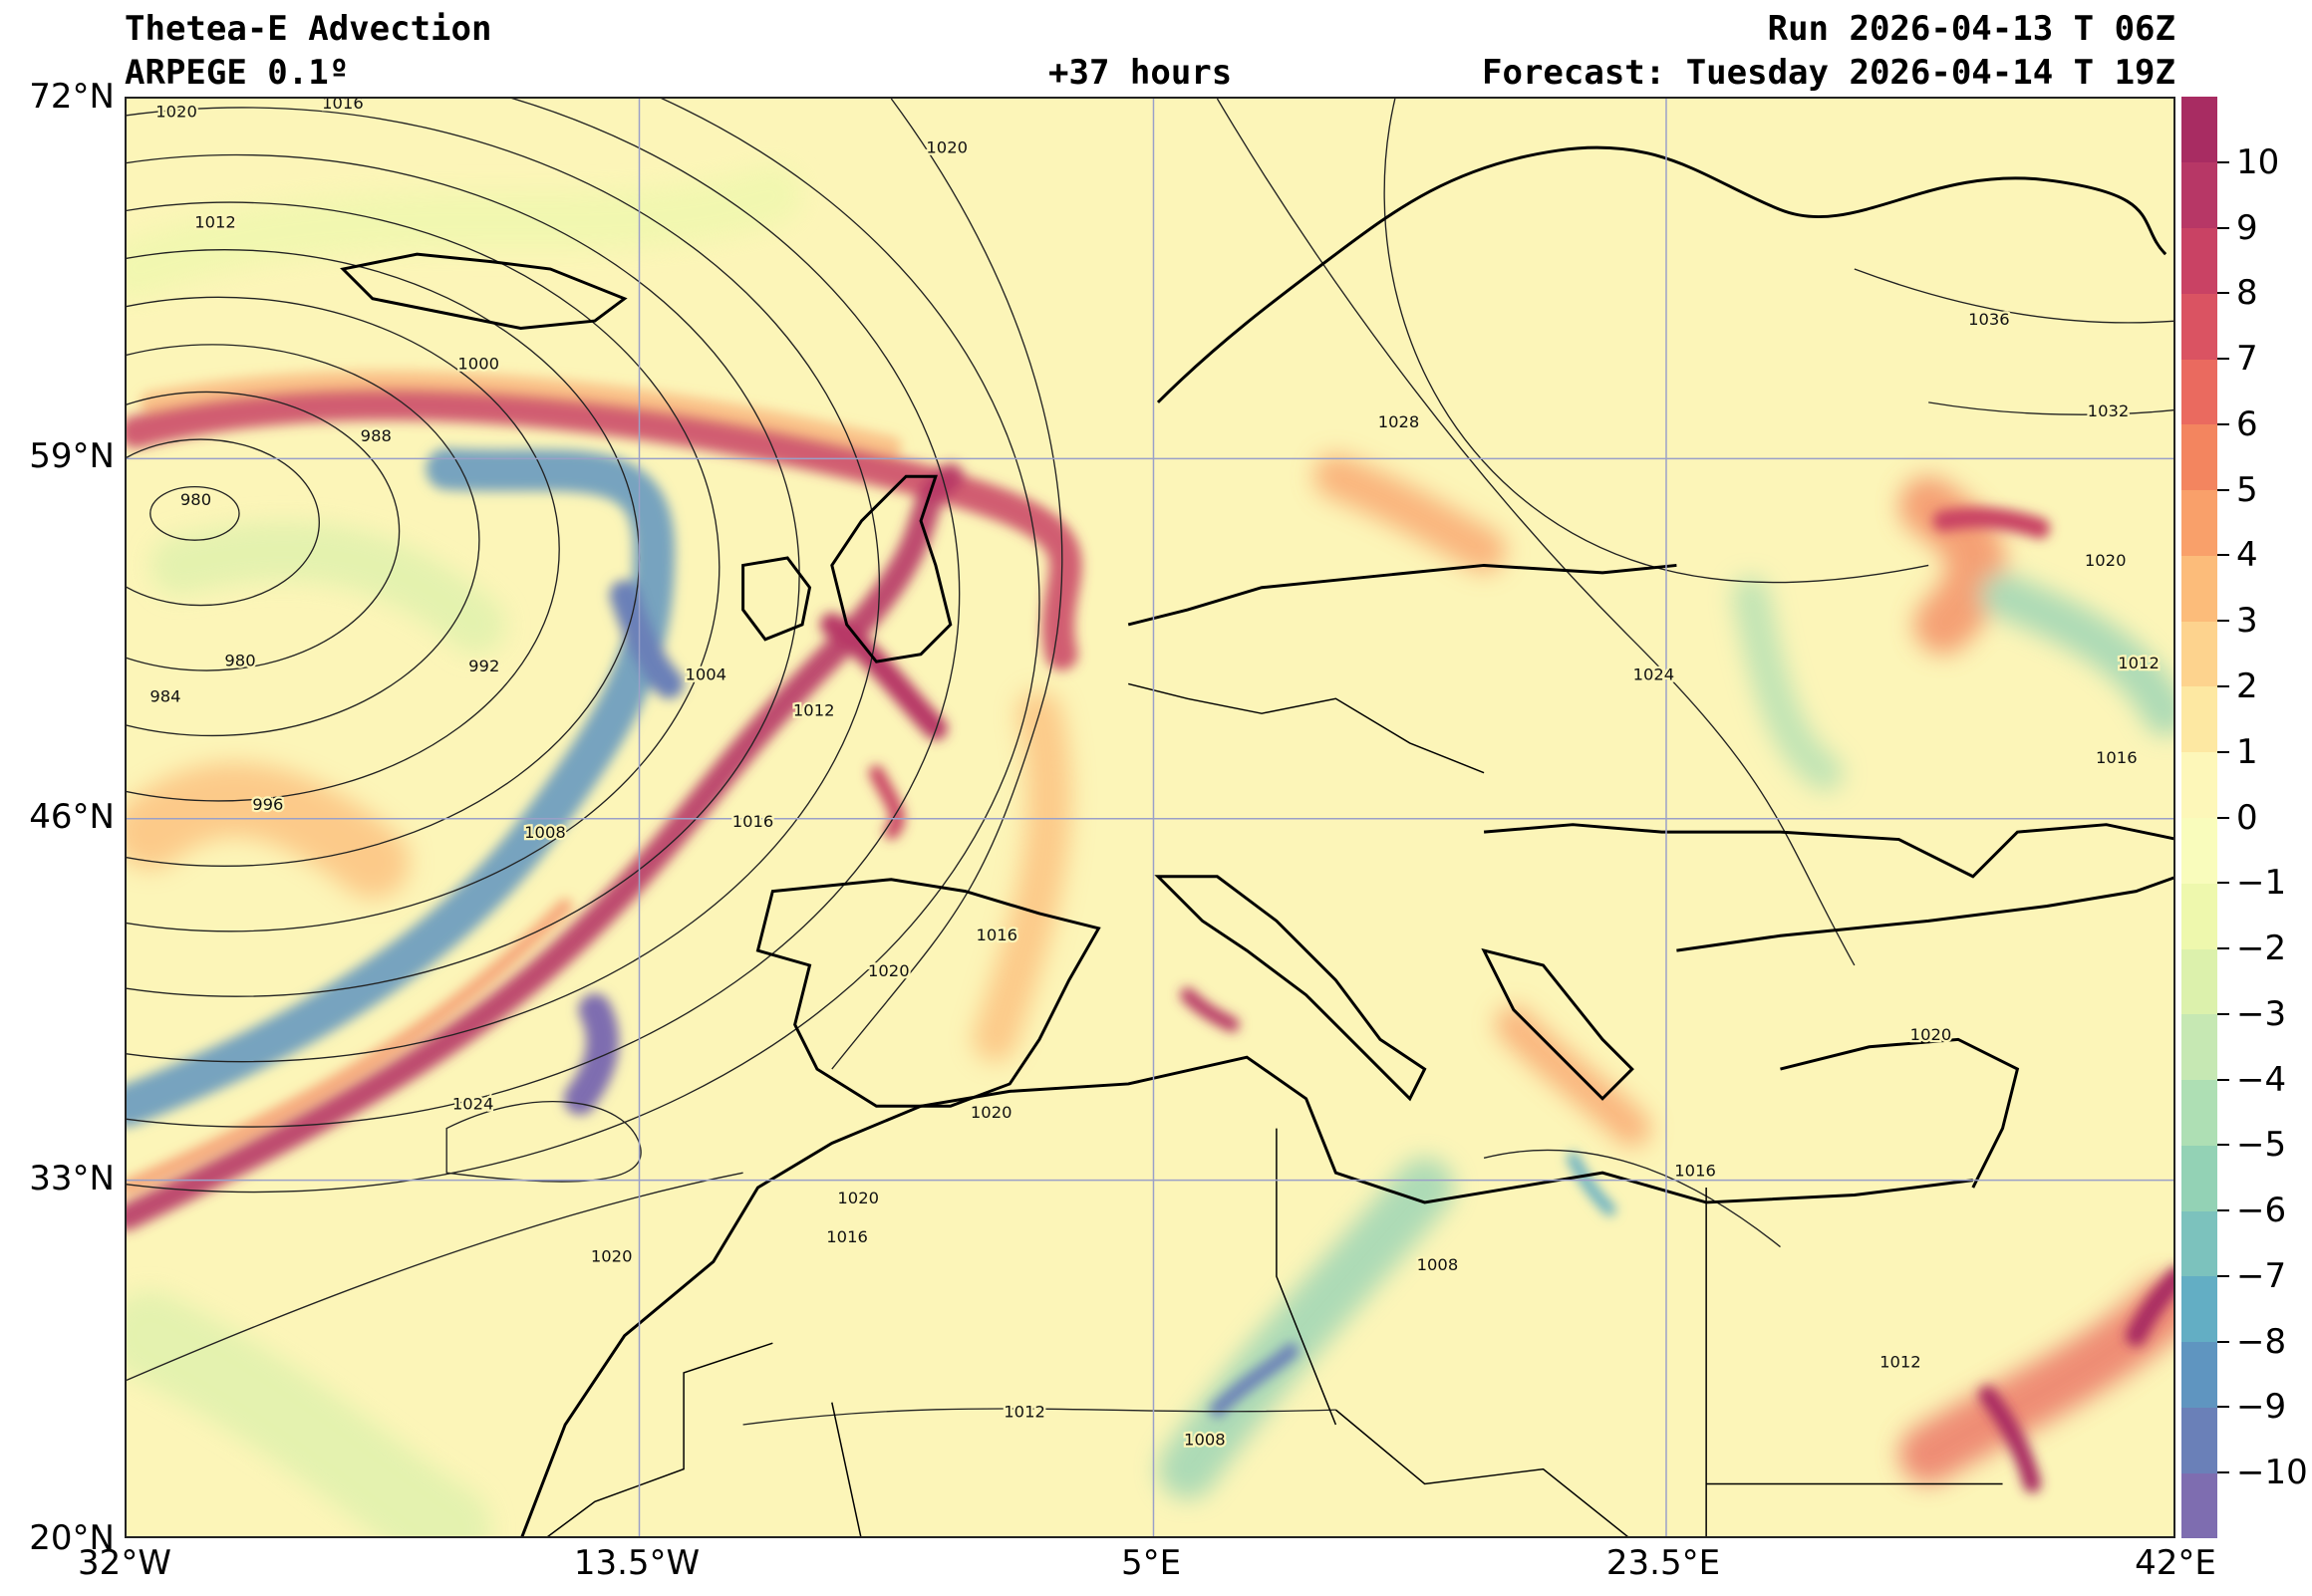 Image resolution: width=2312 pixels, height=1596 pixels. Describe the element at coordinates (637, 1563) in the screenshot. I see `lon-tick-label: 13.5°W` at that location.